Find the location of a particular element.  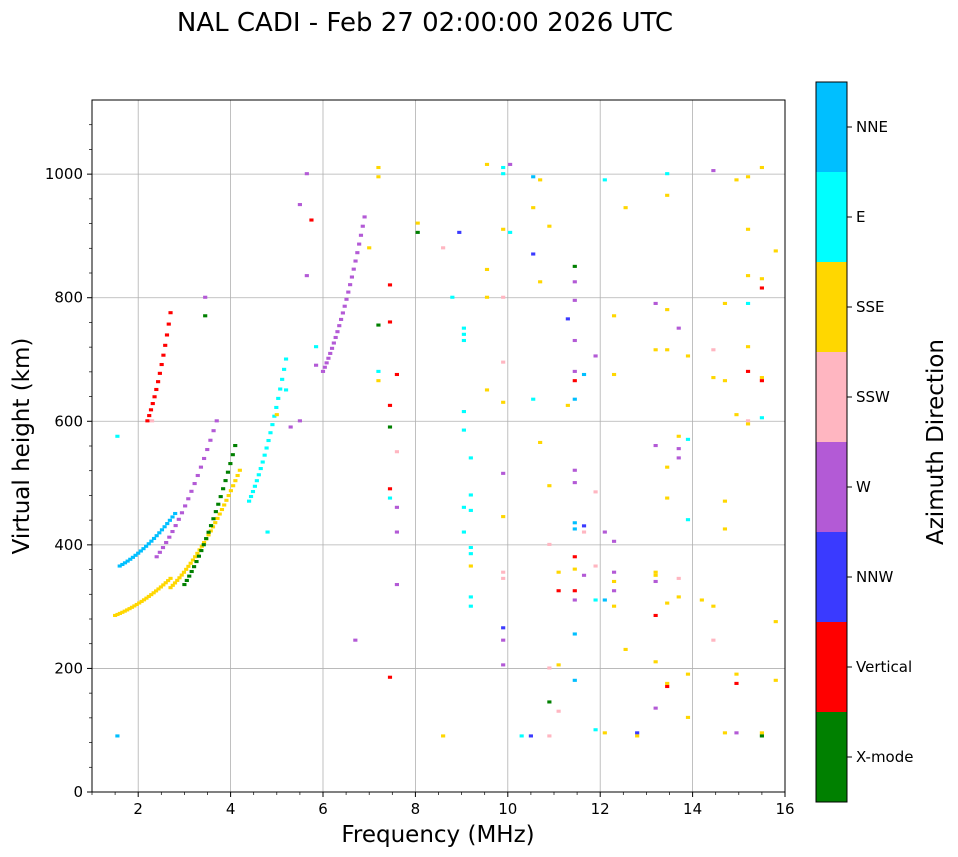

x-tick-label: 2 is located at coordinates (138, 809).